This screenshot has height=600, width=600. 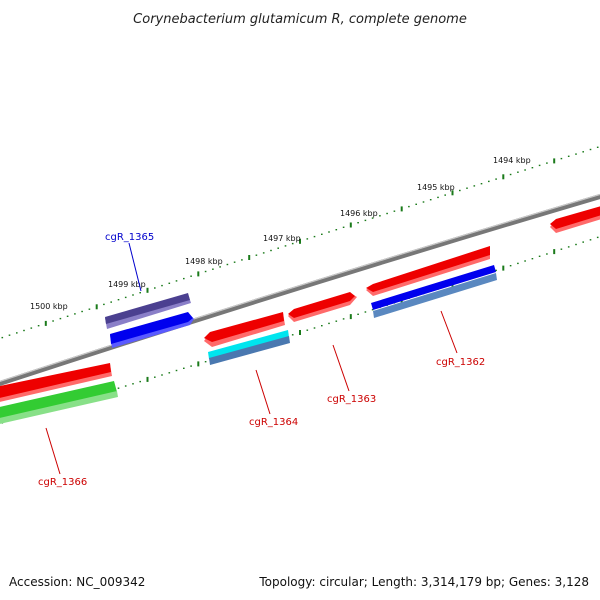 I want to click on label-cgR_1362: cgR_1362, so click(x=460, y=362).